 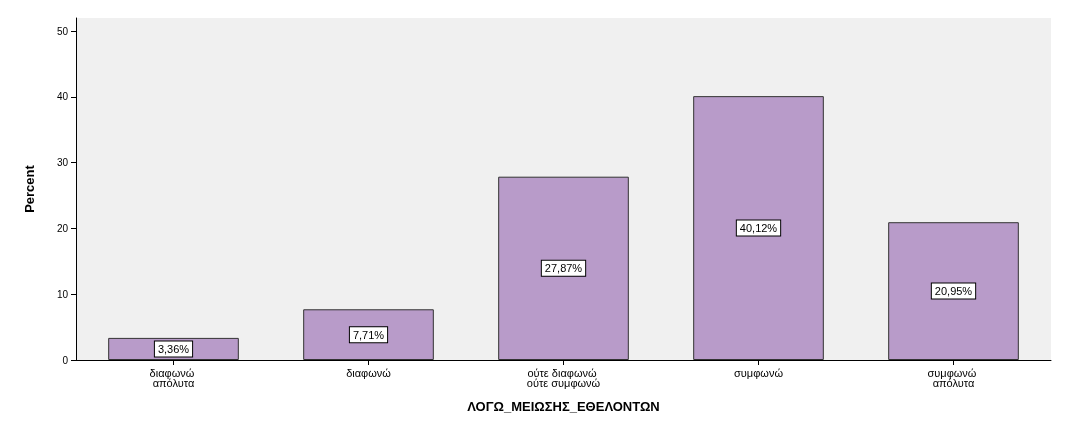 I want to click on y-tick-label: 10, so click(x=62, y=294).